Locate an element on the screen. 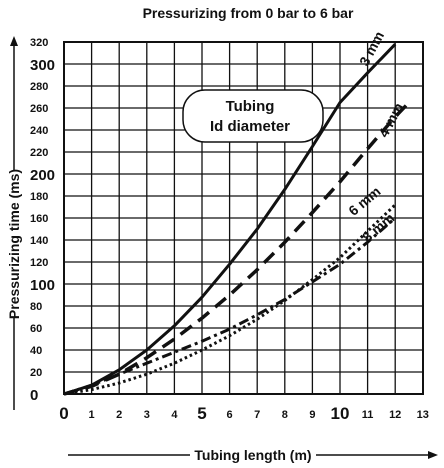 The width and height of the screenshot is (444, 468). series-label-3mm: 3 mm is located at coordinates (371, 49).